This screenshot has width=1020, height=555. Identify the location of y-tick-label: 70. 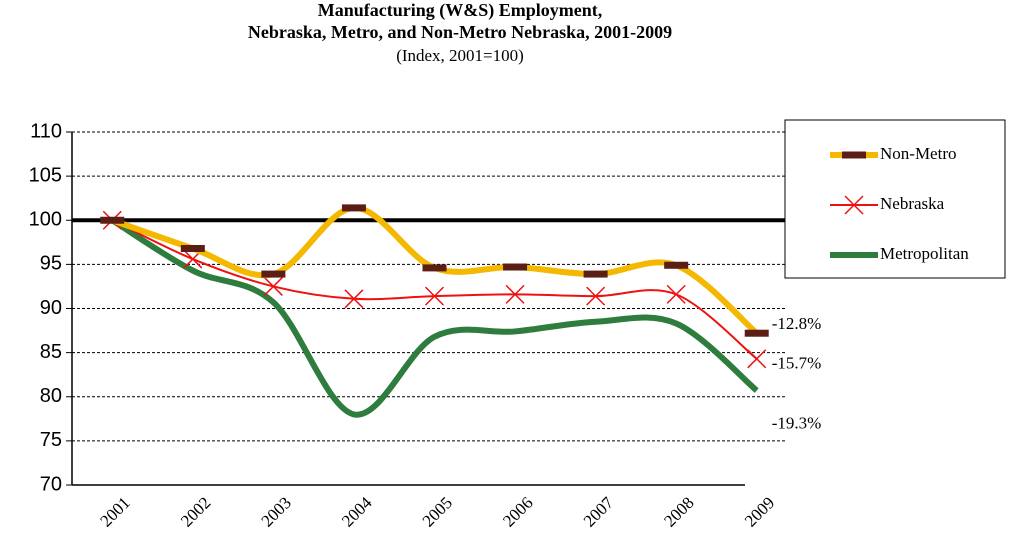
(51, 484).